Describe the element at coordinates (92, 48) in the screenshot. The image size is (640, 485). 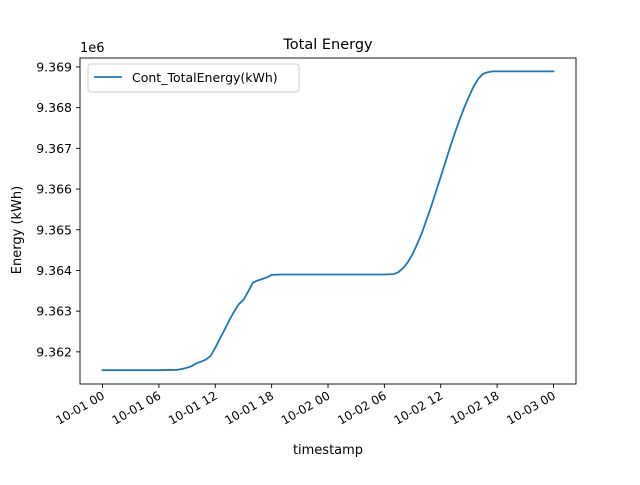
I see `y-axis-offset-label: 1e6` at that location.